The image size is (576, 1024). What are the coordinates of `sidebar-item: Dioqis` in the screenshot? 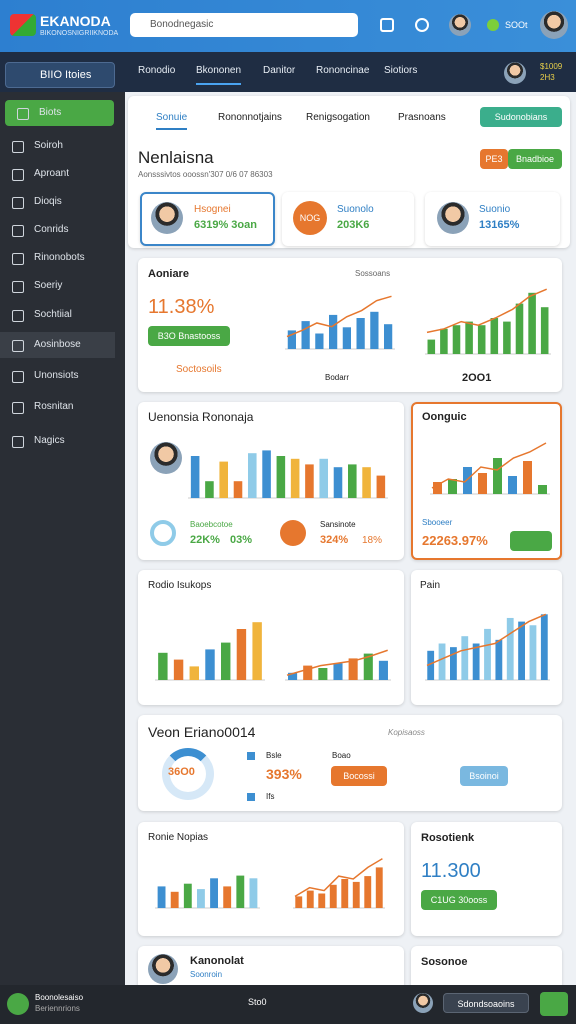 It's located at (62, 202).